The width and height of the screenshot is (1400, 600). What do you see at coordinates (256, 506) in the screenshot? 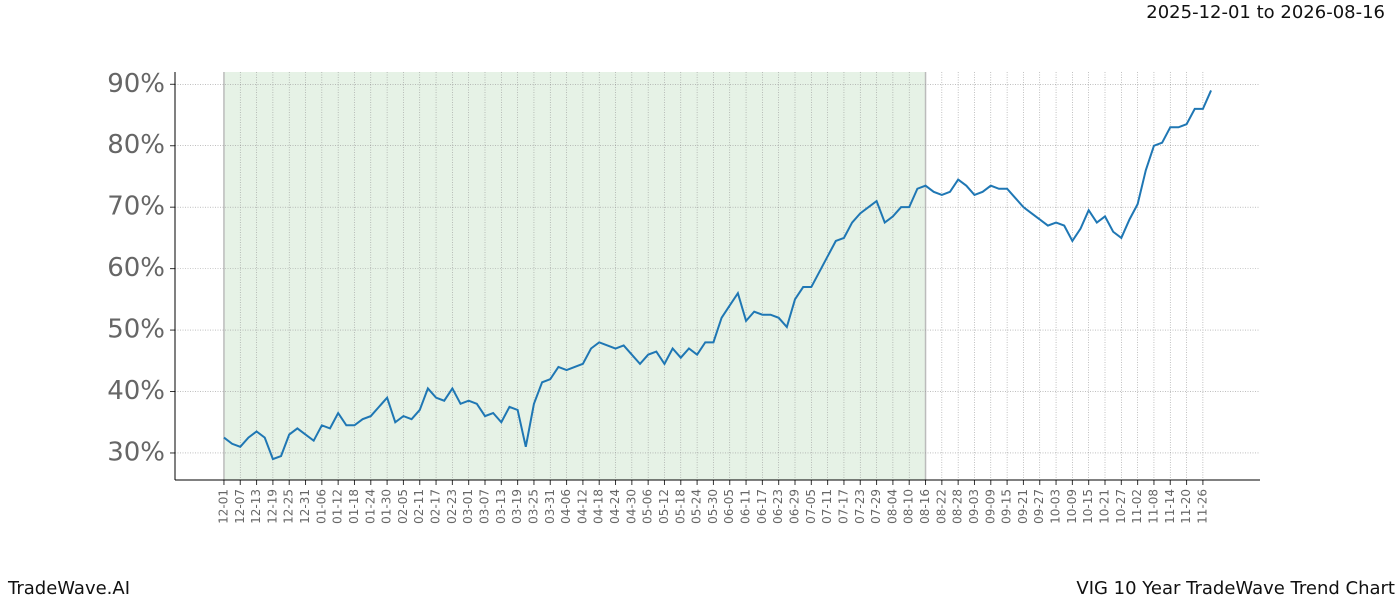
I see `x-tick-label: 12-13` at bounding box center [256, 506].